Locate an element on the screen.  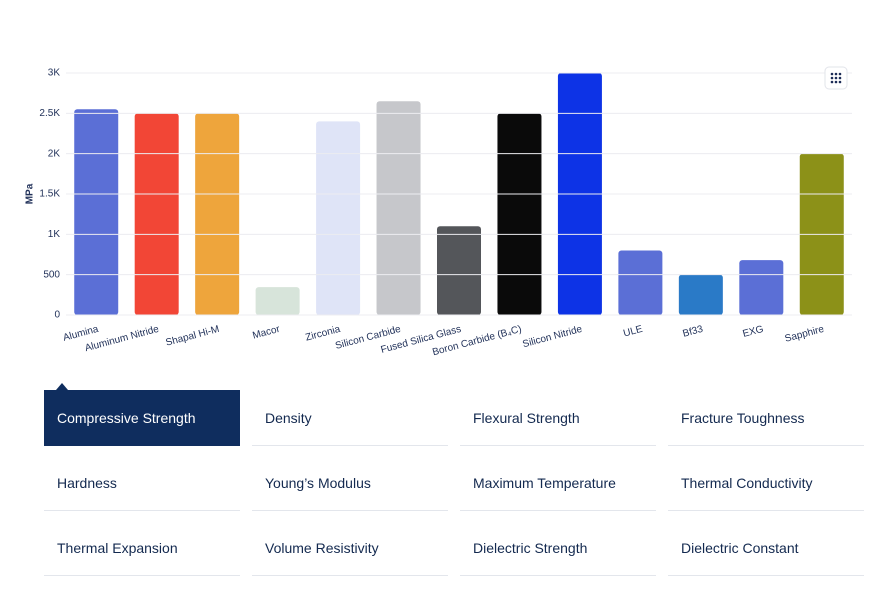
property-tab: Maximum Temperature is located at coordinates (558, 483).